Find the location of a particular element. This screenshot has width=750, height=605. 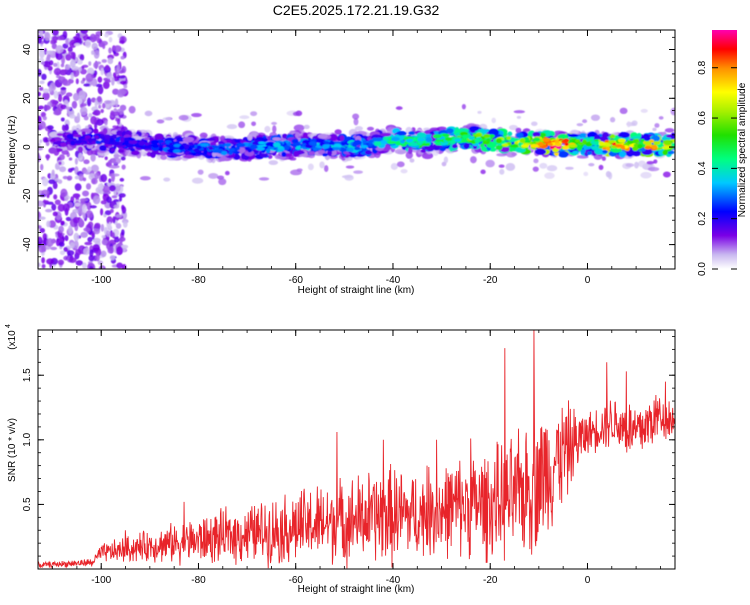

x-tick-label: -40 is located at coordinates (393, 280).